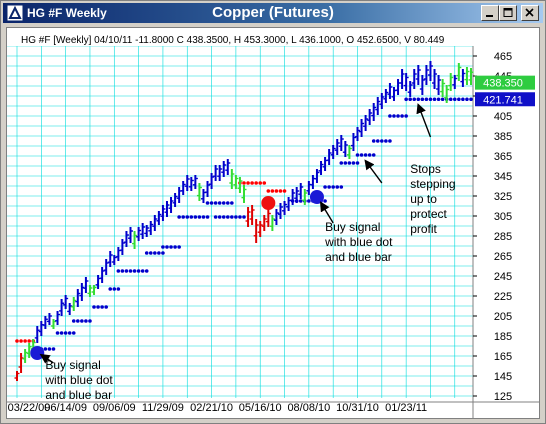  I want to click on close-button, so click(530, 13).